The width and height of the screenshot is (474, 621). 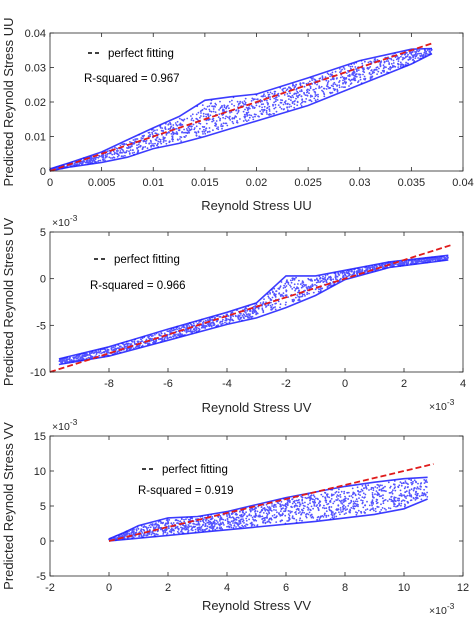 What do you see at coordinates (463, 384) in the screenshot?
I see `x-tick-label: 4` at bounding box center [463, 384].